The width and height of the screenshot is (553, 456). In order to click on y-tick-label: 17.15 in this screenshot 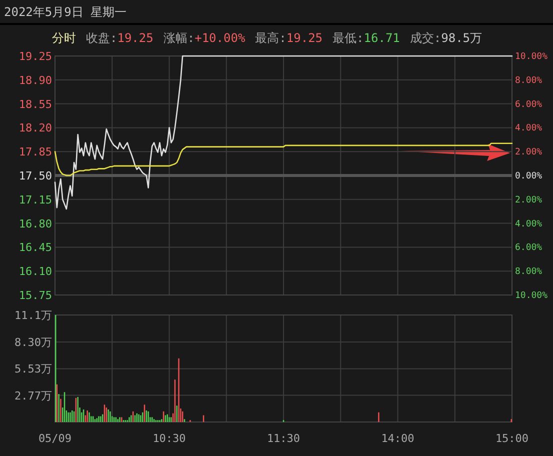, I will do `click(35, 199)`.